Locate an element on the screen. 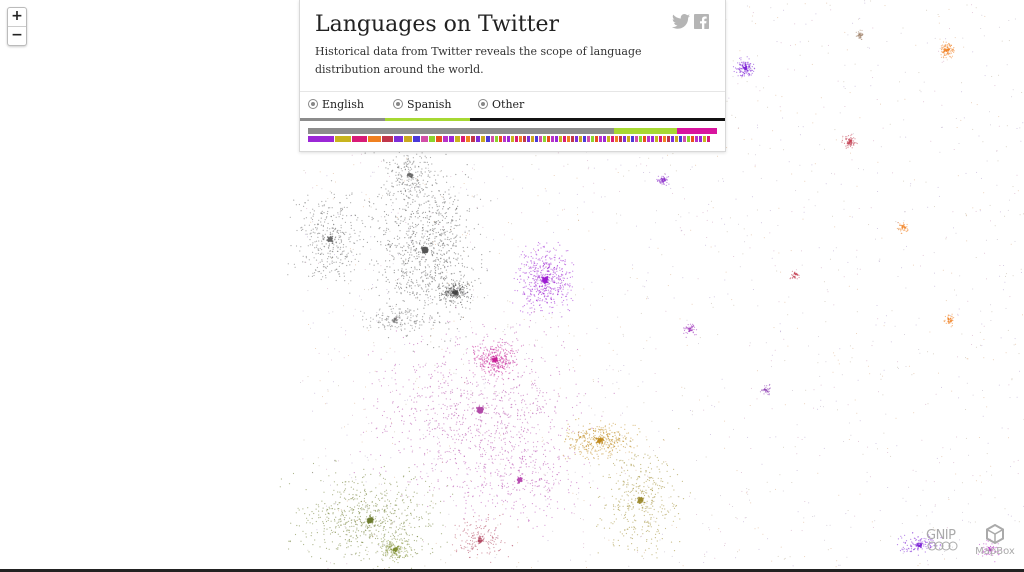 The image size is (1024, 572). mapbox-logo: MapBox is located at coordinates (995, 540).